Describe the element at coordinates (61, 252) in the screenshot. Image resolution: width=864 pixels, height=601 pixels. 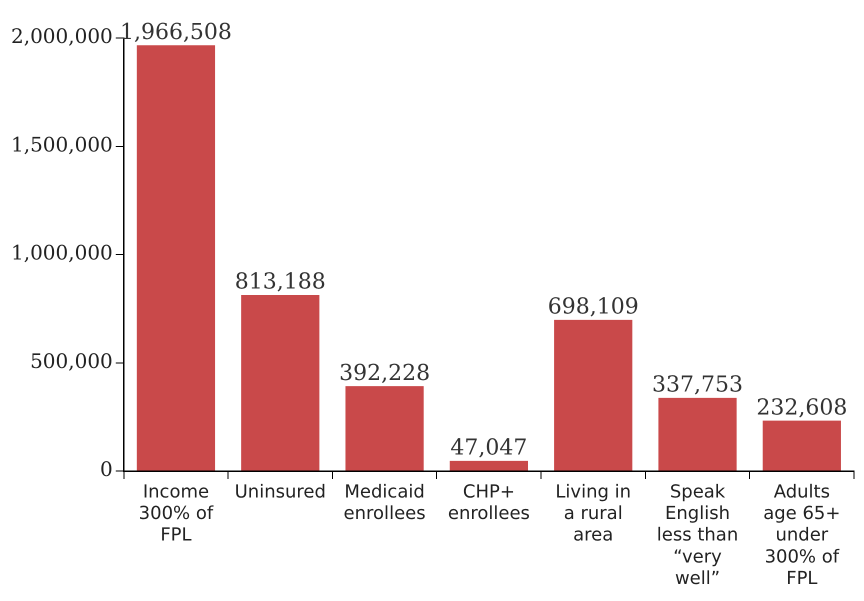
I see `y-tick-label: 1,000,000` at that location.